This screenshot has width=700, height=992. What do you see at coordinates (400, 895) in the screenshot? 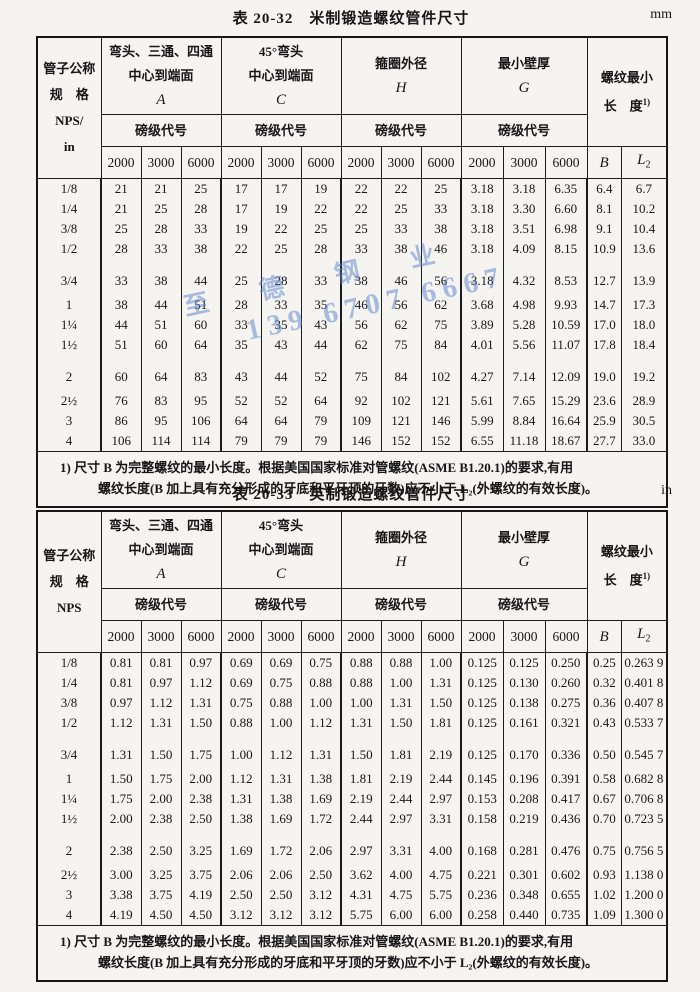
I see `value-cell: 4.75` at bounding box center [400, 895].